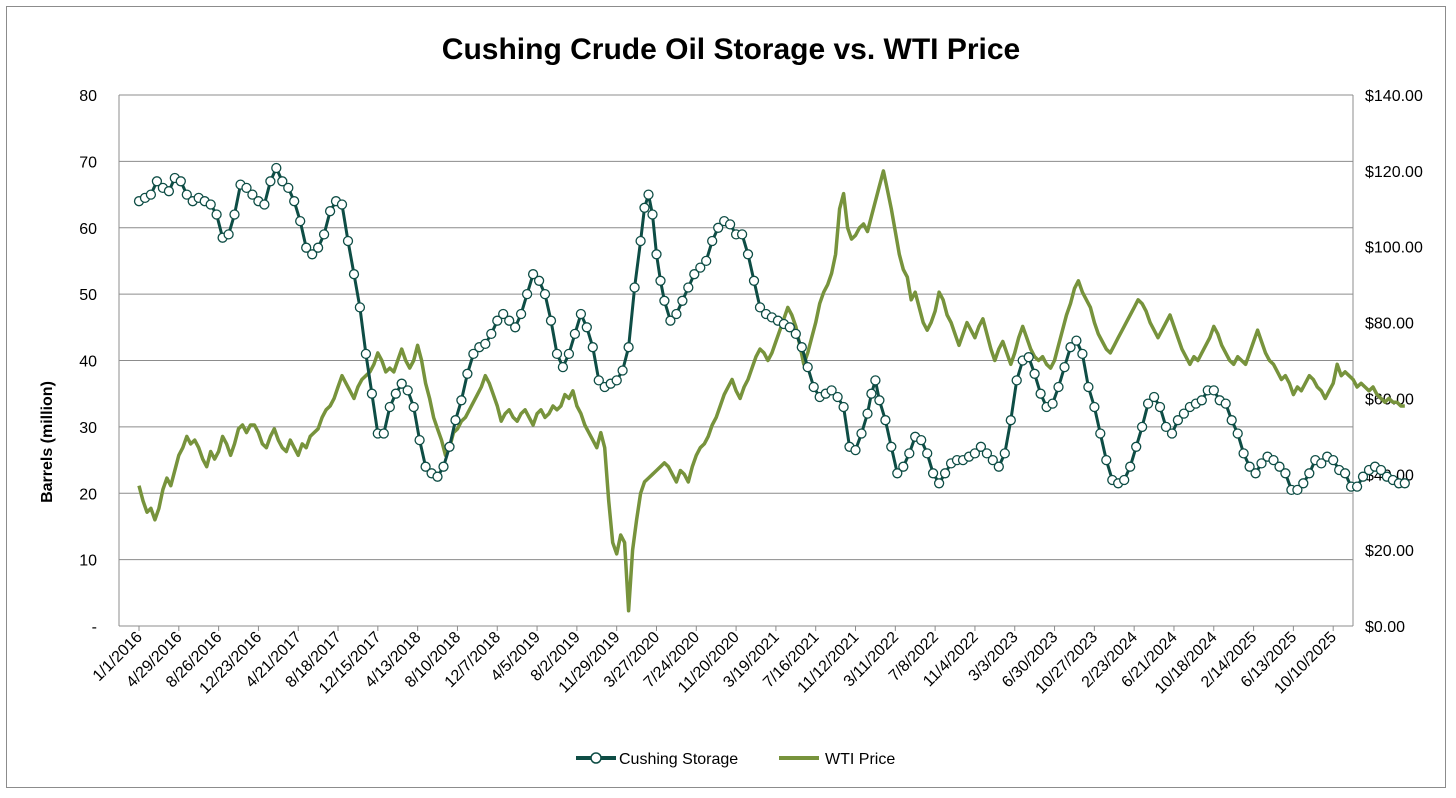 This screenshot has width=1456, height=798. What do you see at coordinates (88, 229) in the screenshot?
I see `left-tick-label: 60` at bounding box center [88, 229].